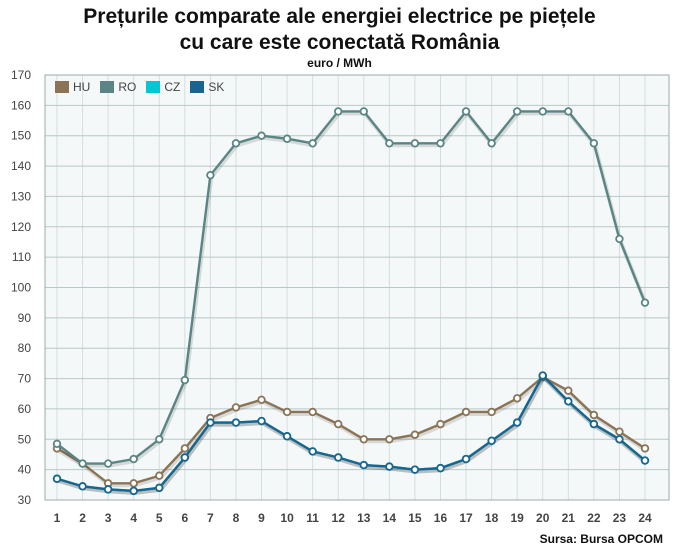 The width and height of the screenshot is (679, 552). Describe the element at coordinates (21, 288) in the screenshot. I see `y-tick-label: 100` at that location.